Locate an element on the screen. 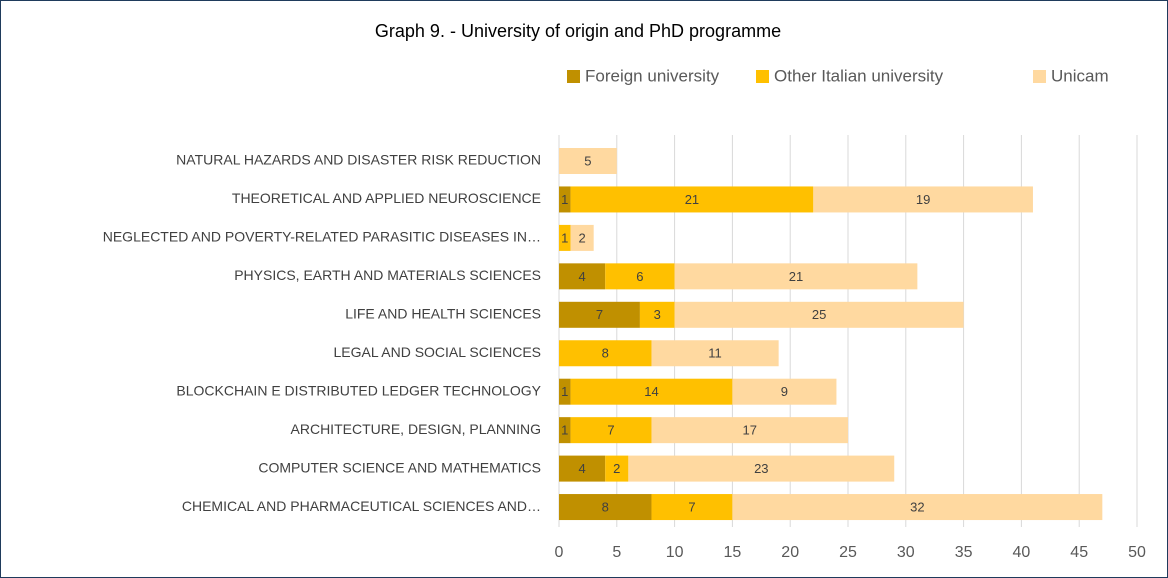 The width and height of the screenshot is (1168, 578). data-label: 3 is located at coordinates (657, 314).